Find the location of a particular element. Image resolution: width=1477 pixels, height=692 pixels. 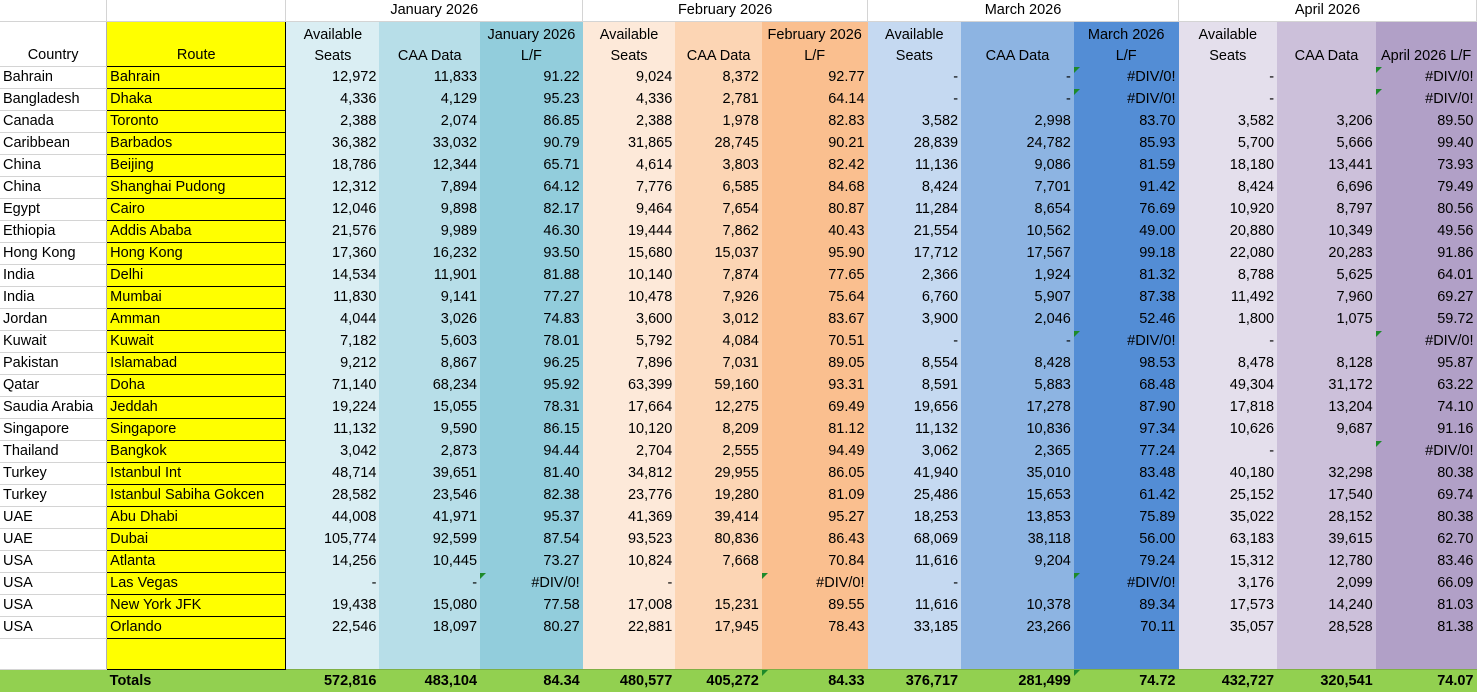

feb-caa-cell: 12,275 is located at coordinates (718, 408).